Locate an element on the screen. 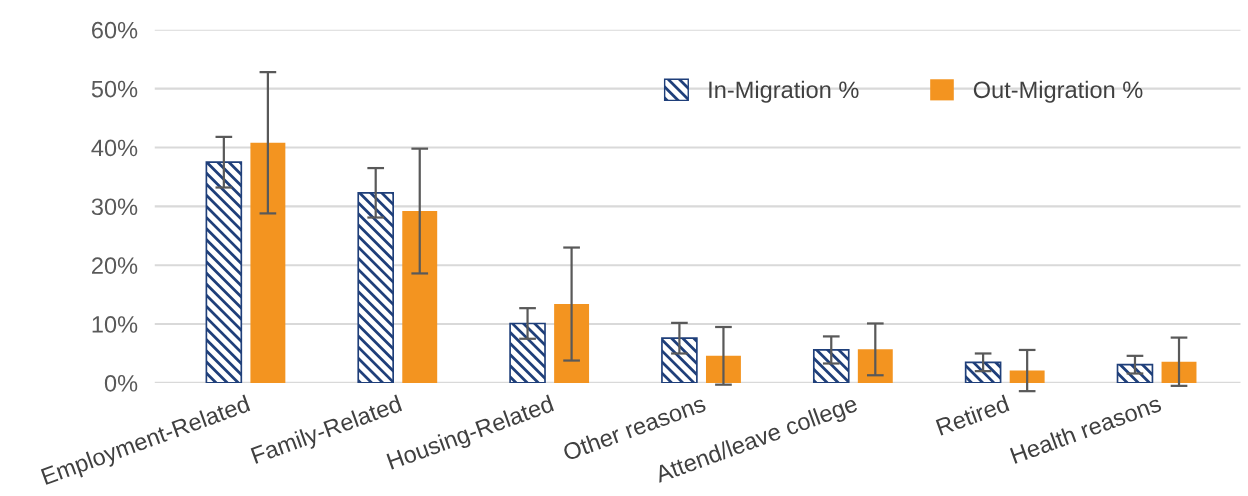 The width and height of the screenshot is (1248, 496). x-tick-label: Health reasons is located at coordinates (1086, 429).